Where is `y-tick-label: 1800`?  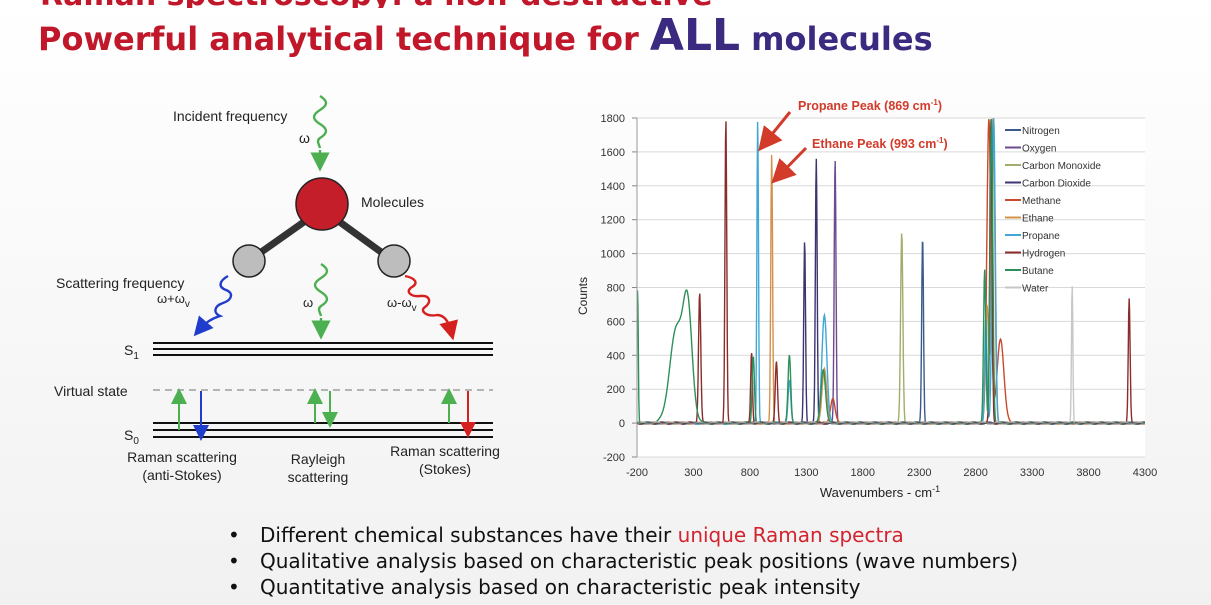 y-tick-label: 1800 is located at coordinates (613, 119).